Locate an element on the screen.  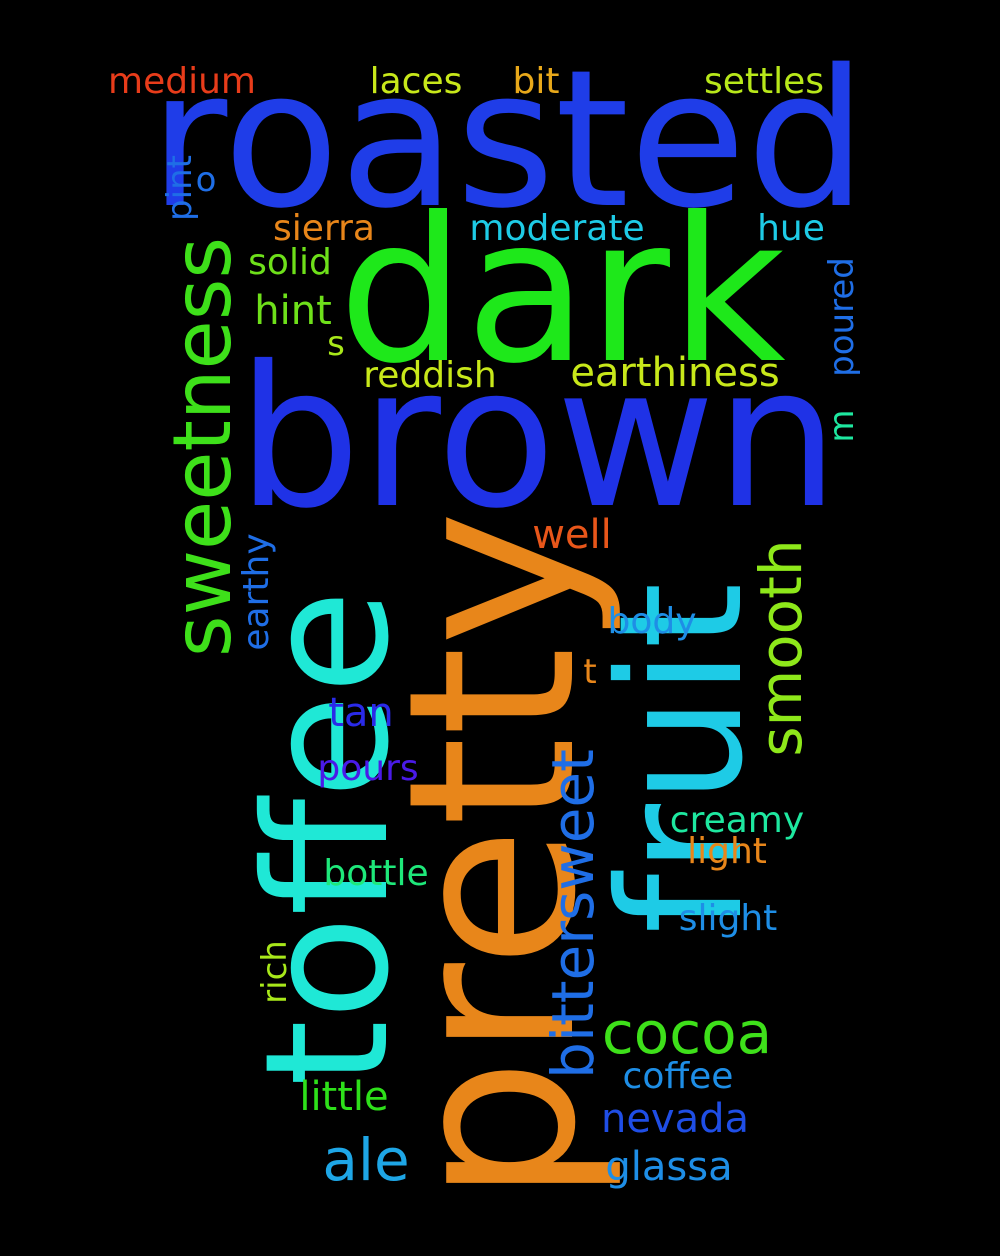
word-roasted: roasted is located at coordinates (508, 139).